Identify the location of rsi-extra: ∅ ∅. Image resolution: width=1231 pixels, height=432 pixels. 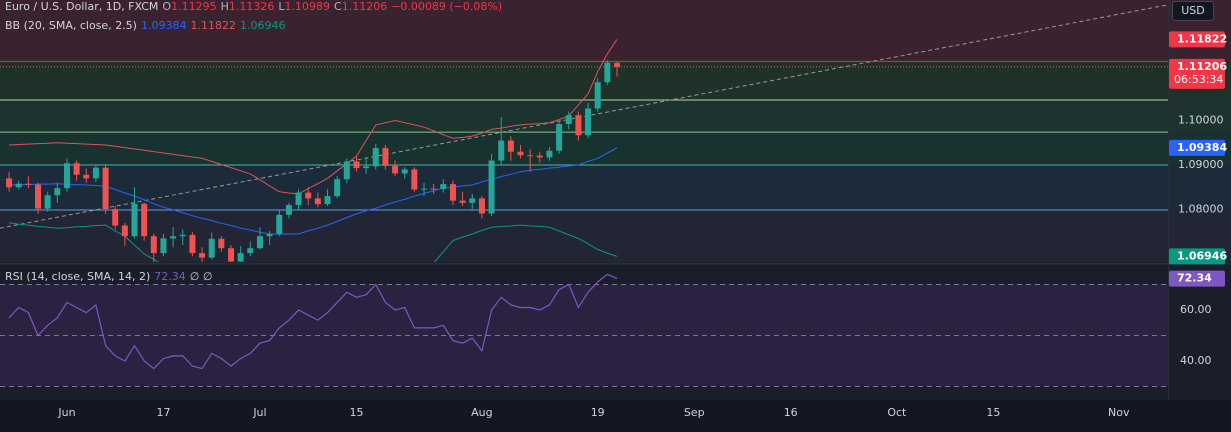
(201, 276).